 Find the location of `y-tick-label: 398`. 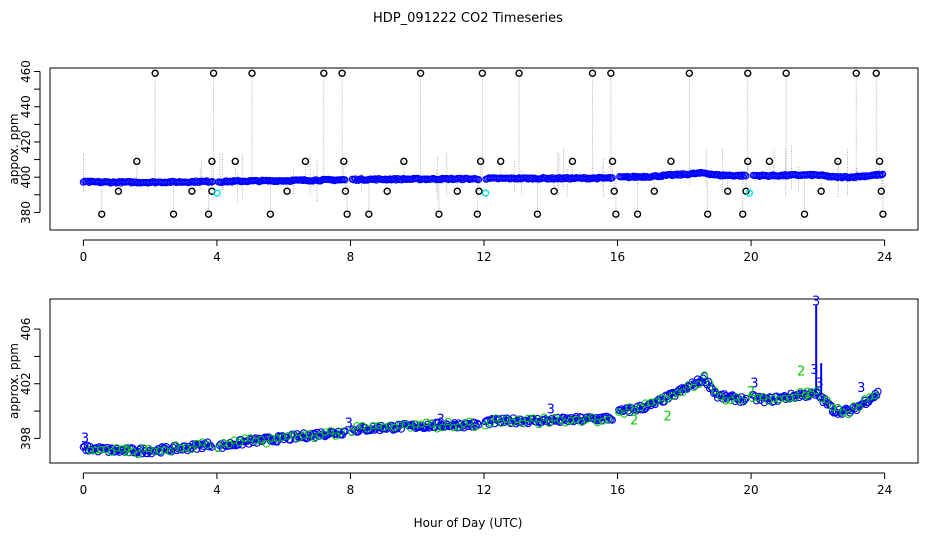

y-tick-label: 398 is located at coordinates (26, 438).